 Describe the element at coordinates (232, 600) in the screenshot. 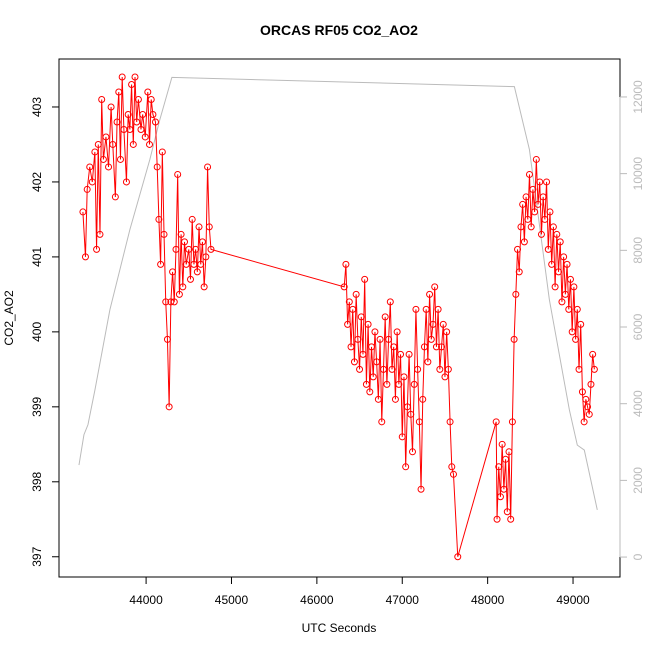

I see `x-tick-label: 45000` at that location.